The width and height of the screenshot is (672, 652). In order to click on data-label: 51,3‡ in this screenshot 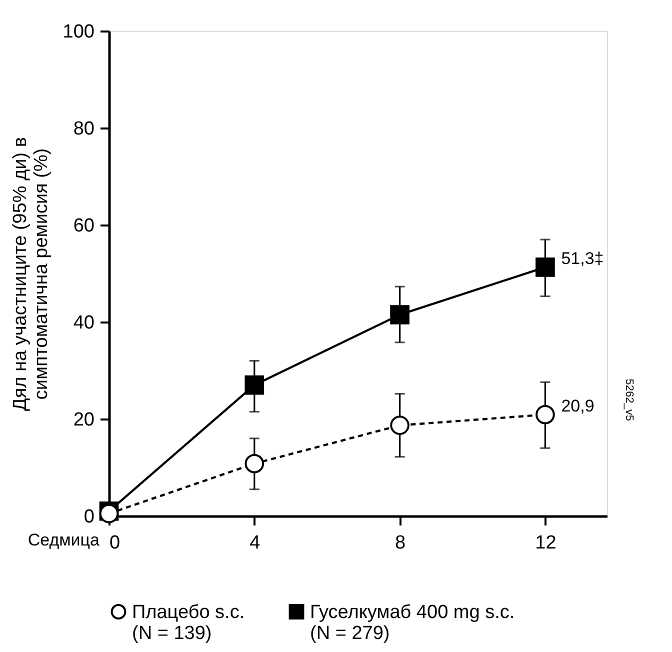, I will do `click(582, 258)`.